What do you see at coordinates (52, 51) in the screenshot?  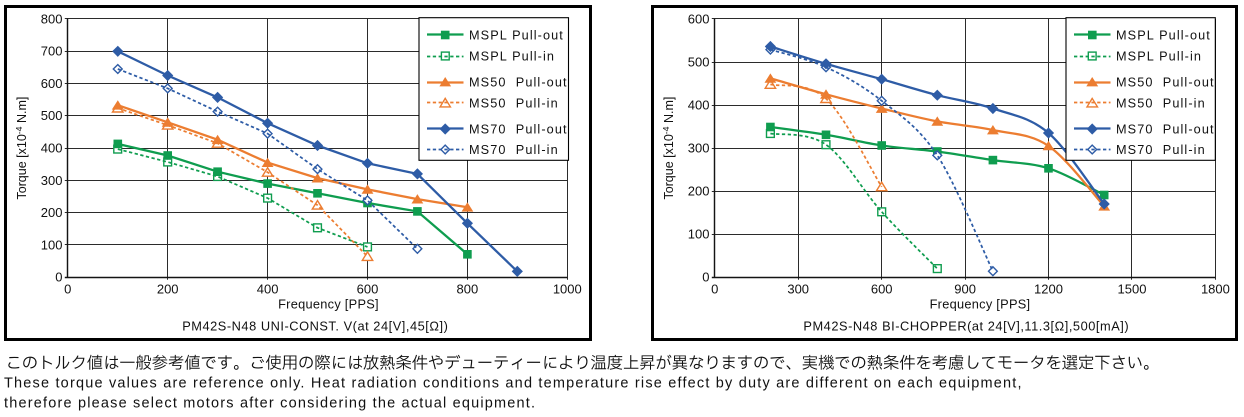 I see `svg-text: 700` at bounding box center [52, 51].